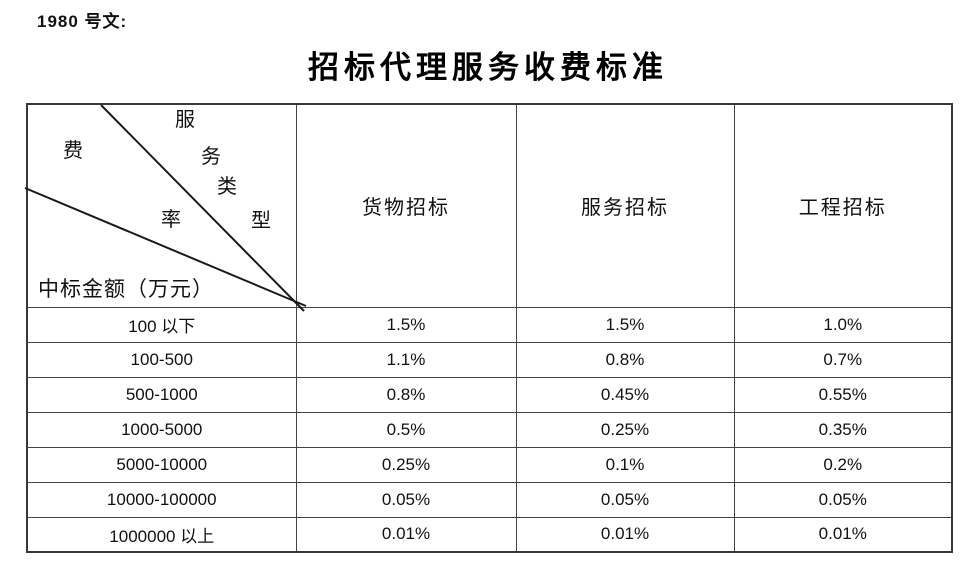  Describe the element at coordinates (227, 187) in the screenshot. I see `corner-label-service-char: 类` at that location.